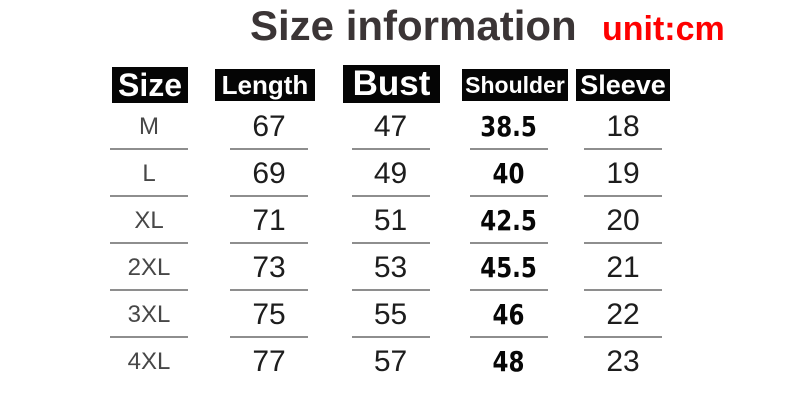  What do you see at coordinates (623, 316) in the screenshot?
I see `cell-sleeve-3xl: 22` at bounding box center [623, 316].